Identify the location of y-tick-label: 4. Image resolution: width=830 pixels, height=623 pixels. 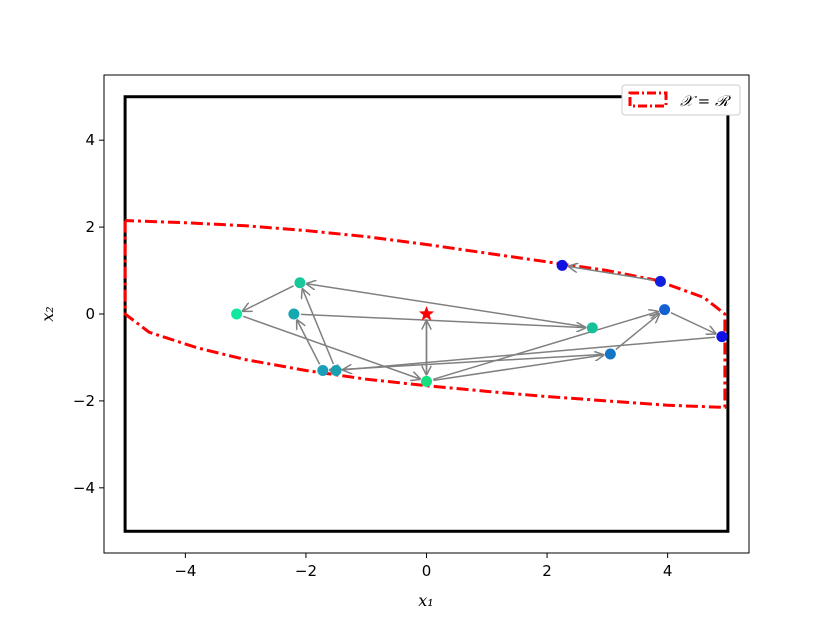
(90, 140).